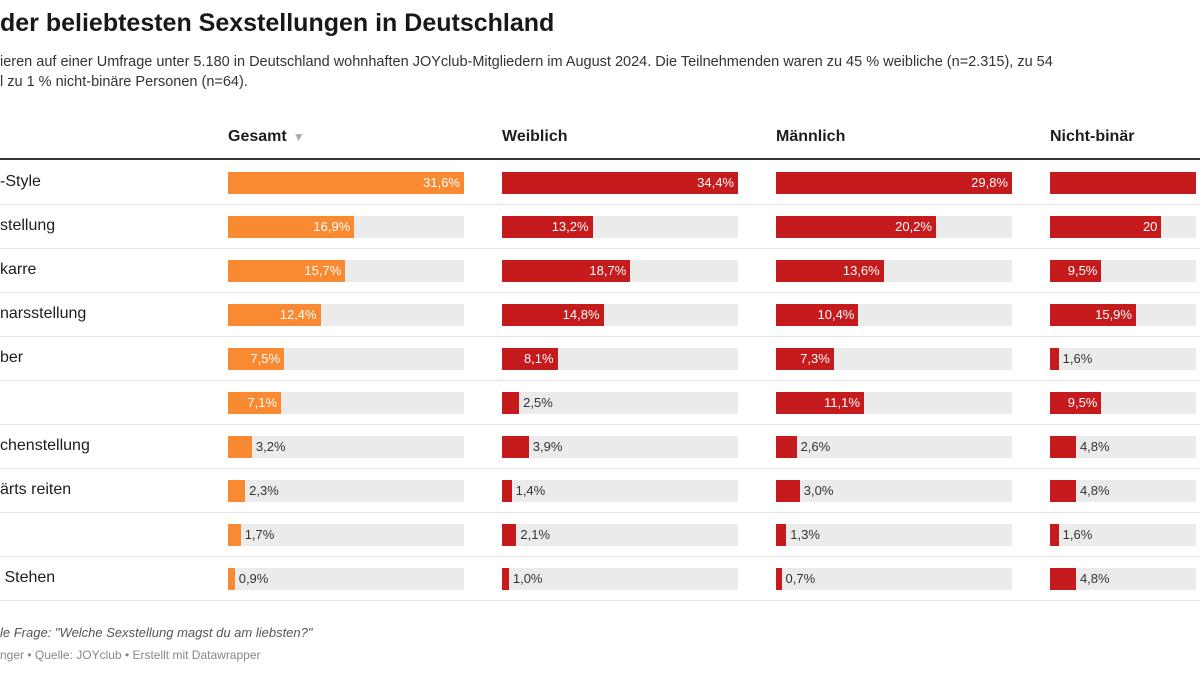 The width and height of the screenshot is (1200, 675). Describe the element at coordinates (298, 314) in the screenshot. I see `value-label: 12,4%` at that location.